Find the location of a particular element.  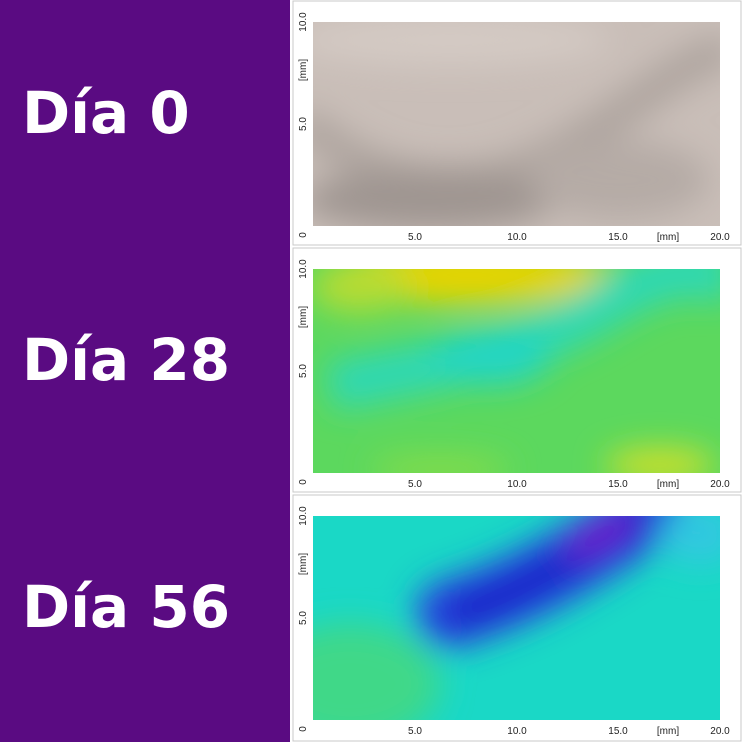

day-label: Día 0 is located at coordinates (106, 113).